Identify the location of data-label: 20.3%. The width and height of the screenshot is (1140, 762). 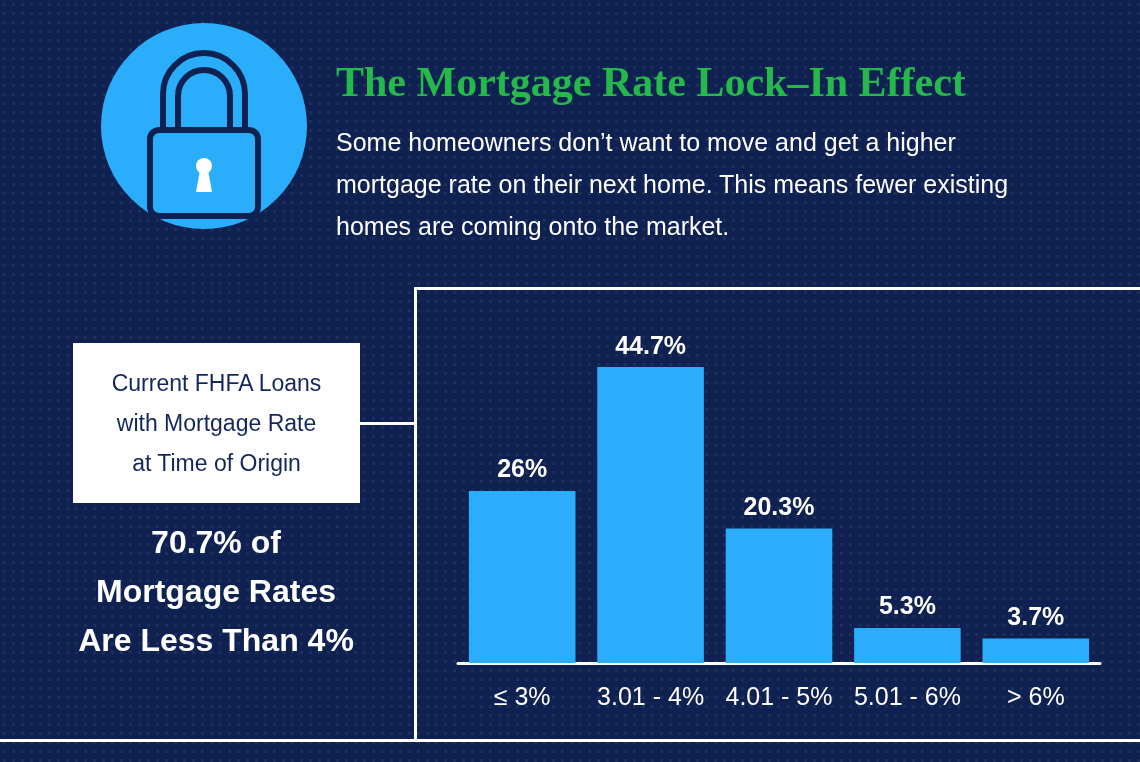
(779, 506).